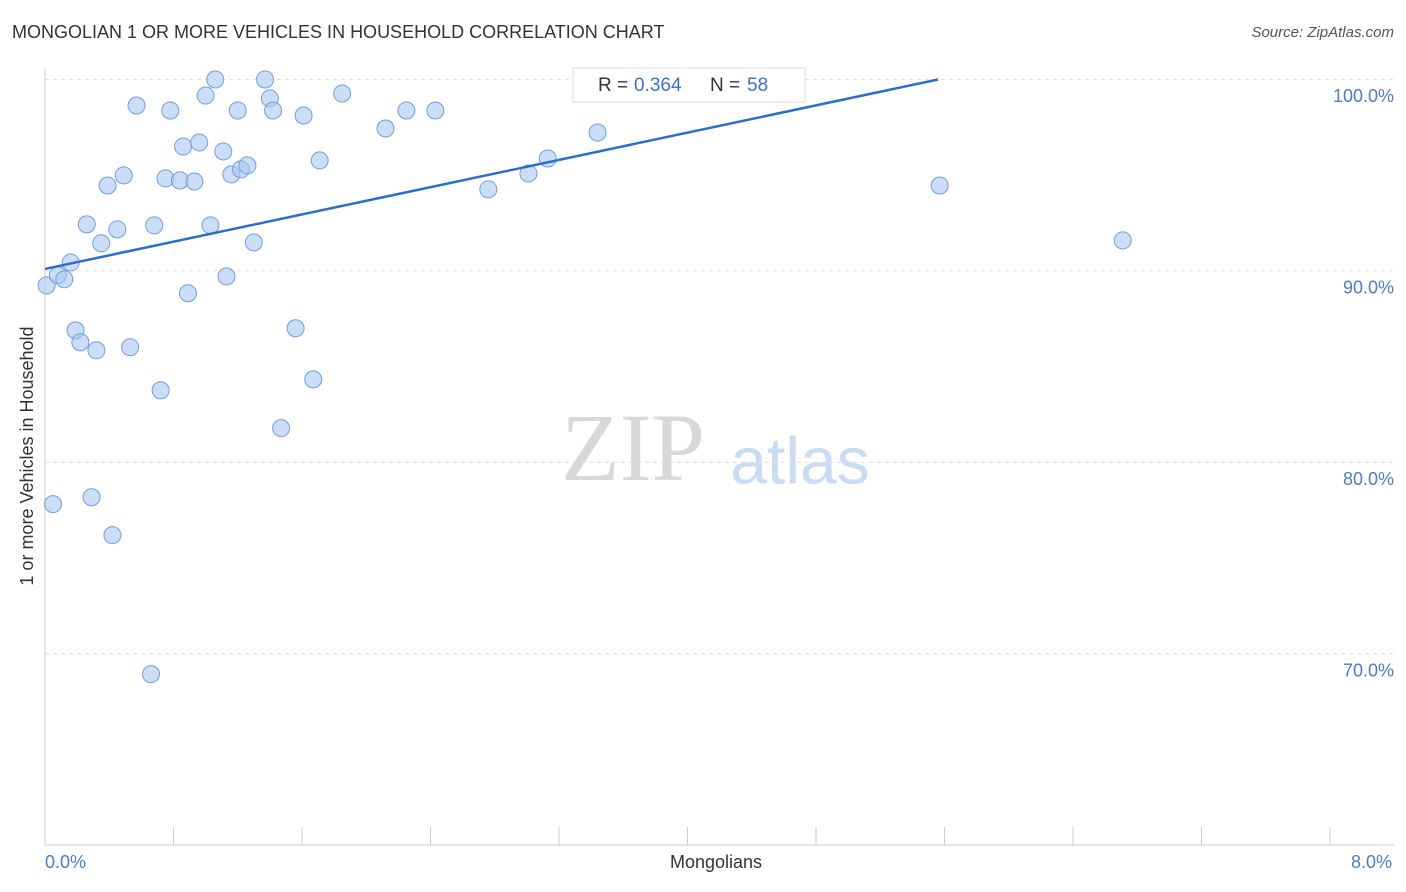 This screenshot has height=892, width=1406. I want to click on trend-line, so click(491, 174).